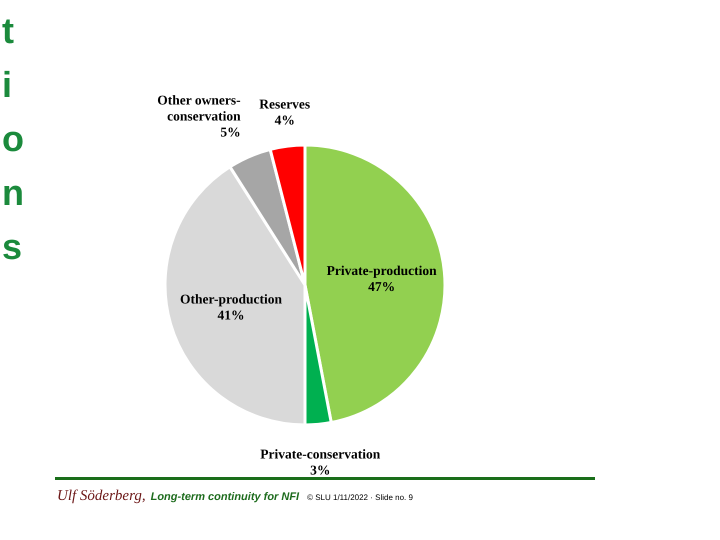 This screenshot has height=540, width=720. I want to click on text: Ulf Söderberg,, so click(101, 496).